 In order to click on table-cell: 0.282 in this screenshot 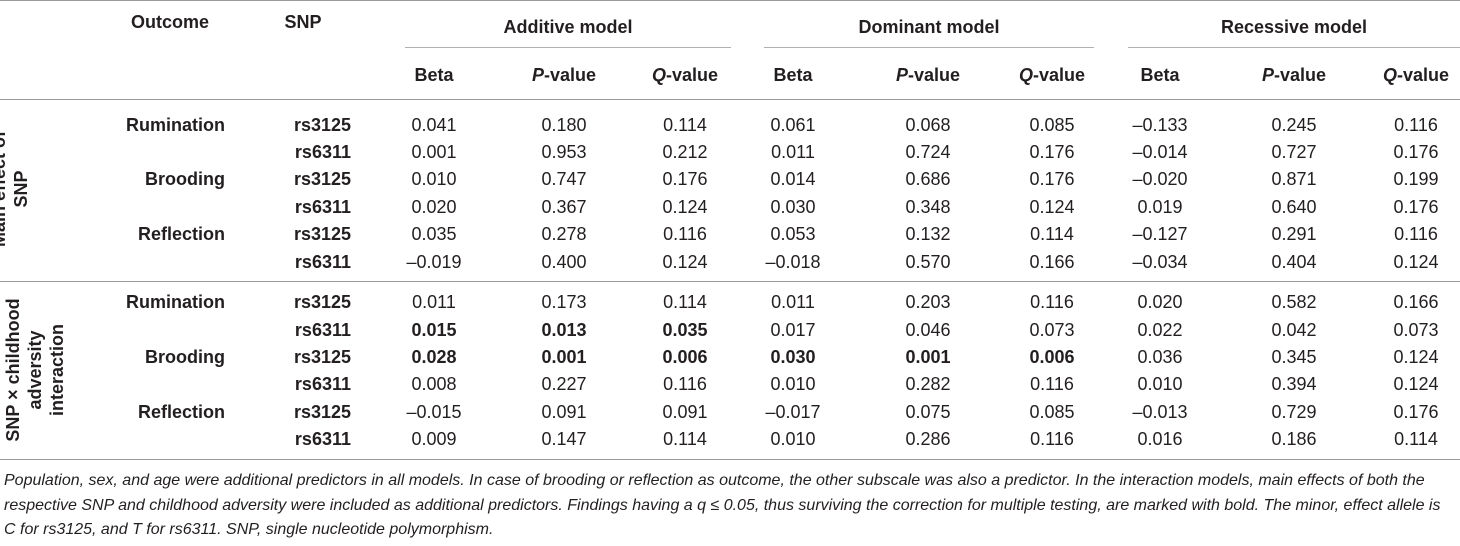, I will do `click(928, 384)`.